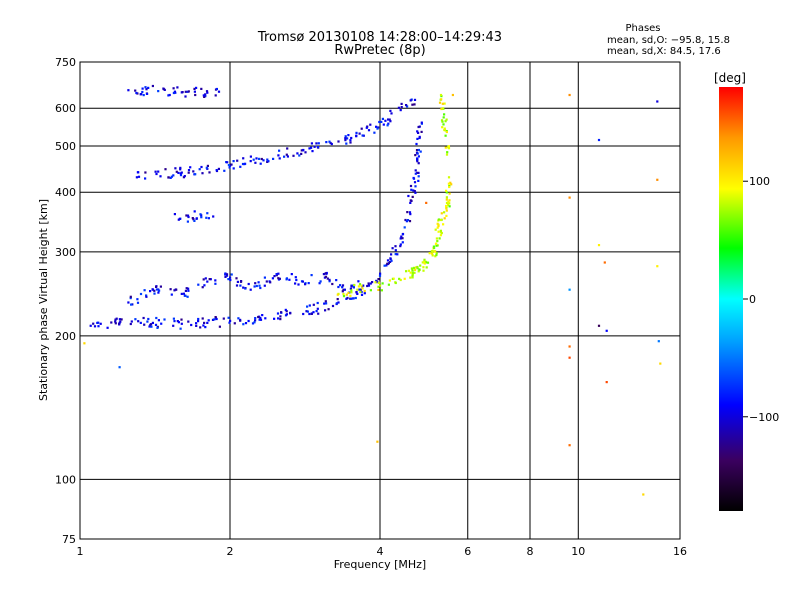 The height and width of the screenshot is (600, 800). I want to click on y-tick-label: 100, so click(65, 479).